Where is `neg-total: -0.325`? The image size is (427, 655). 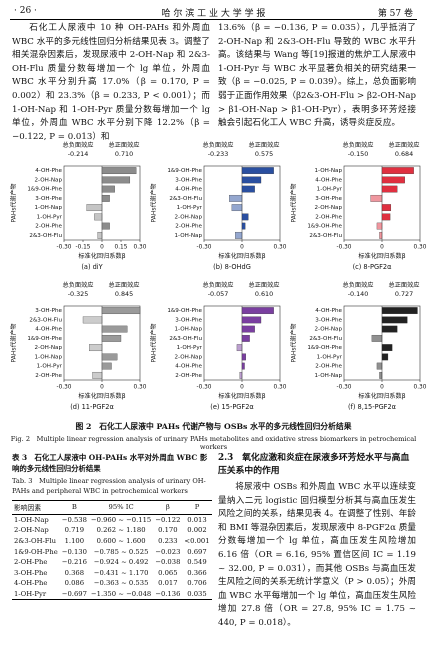 neg-total: -0.325 is located at coordinates (78, 294).